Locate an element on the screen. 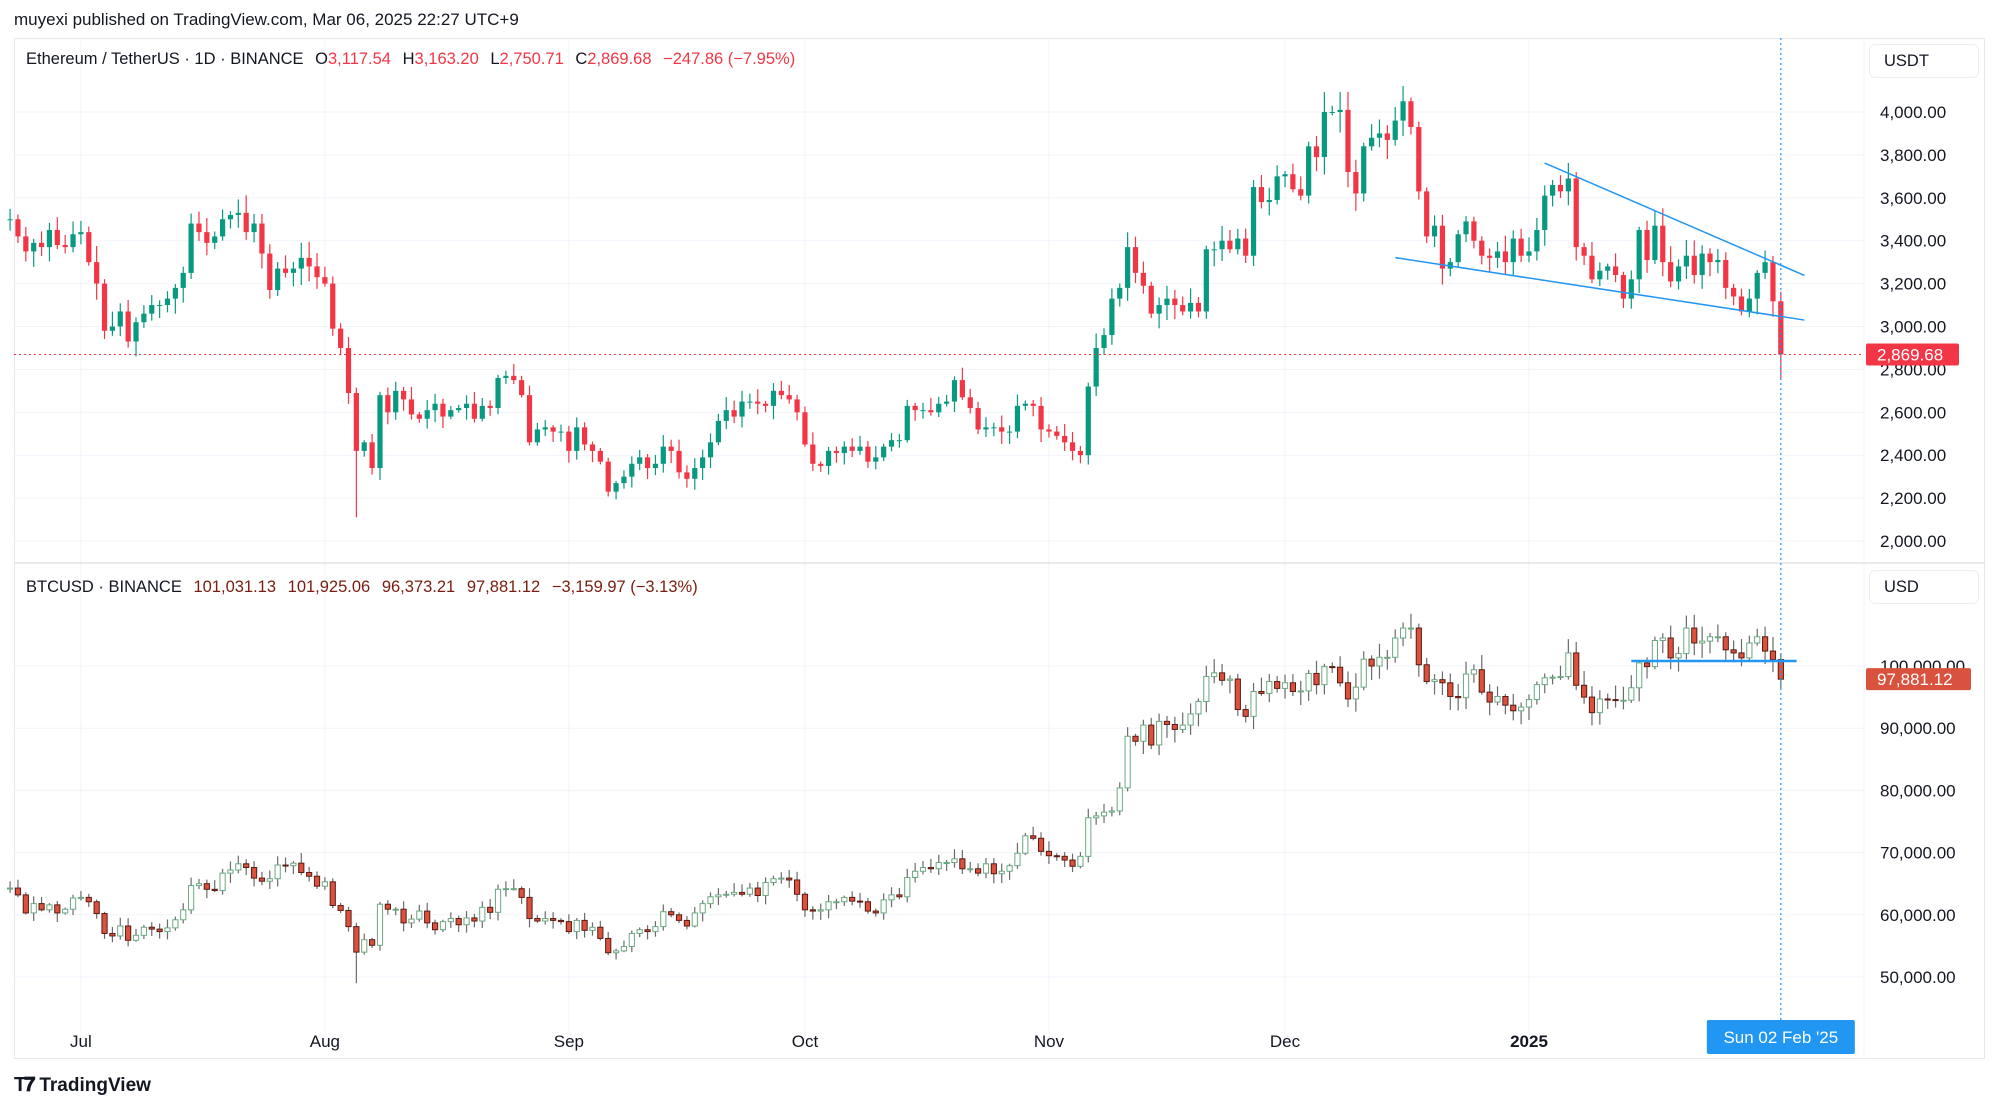 This screenshot has width=2000, height=1110. eth-currency-button: USDT is located at coordinates (1924, 61).